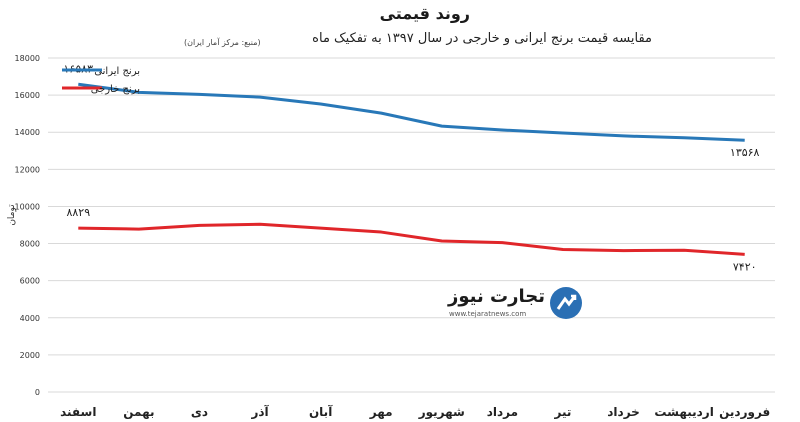  I want to click on x-tick-label: مرداد, so click(502, 412).